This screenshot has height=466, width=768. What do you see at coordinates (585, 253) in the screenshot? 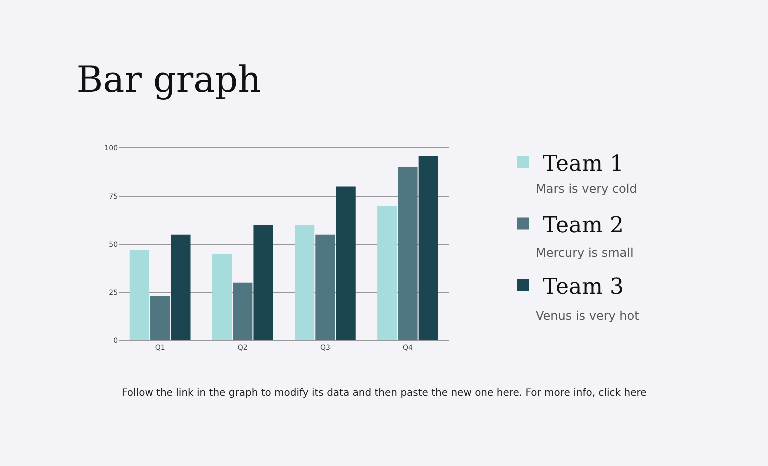
I see `text: Mercury is small` at bounding box center [585, 253].